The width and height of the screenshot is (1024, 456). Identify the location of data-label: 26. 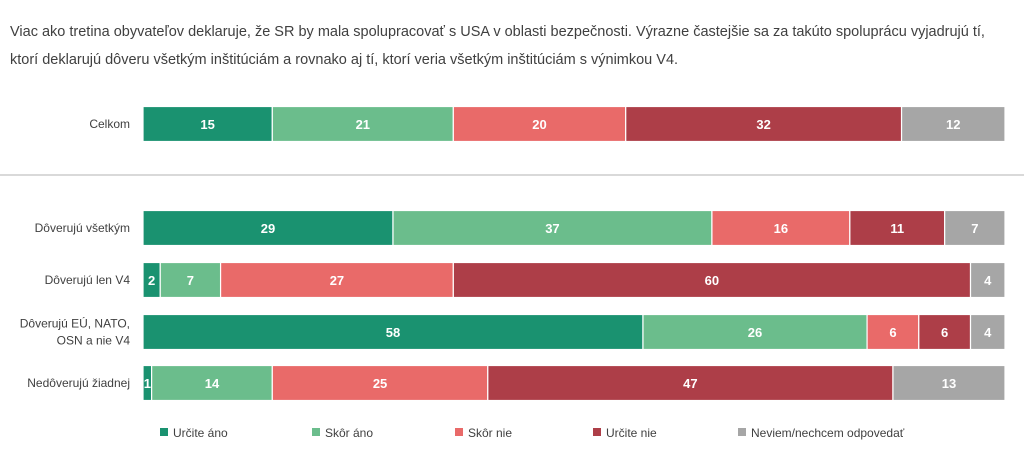
(755, 332).